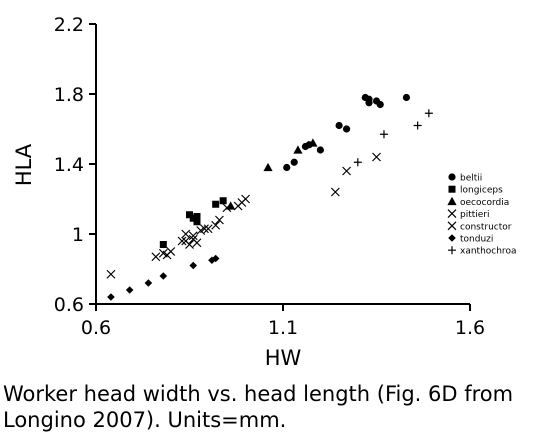 This screenshot has width=540, height=439. I want to click on legend-label-longiceps: longiceps, so click(481, 191).